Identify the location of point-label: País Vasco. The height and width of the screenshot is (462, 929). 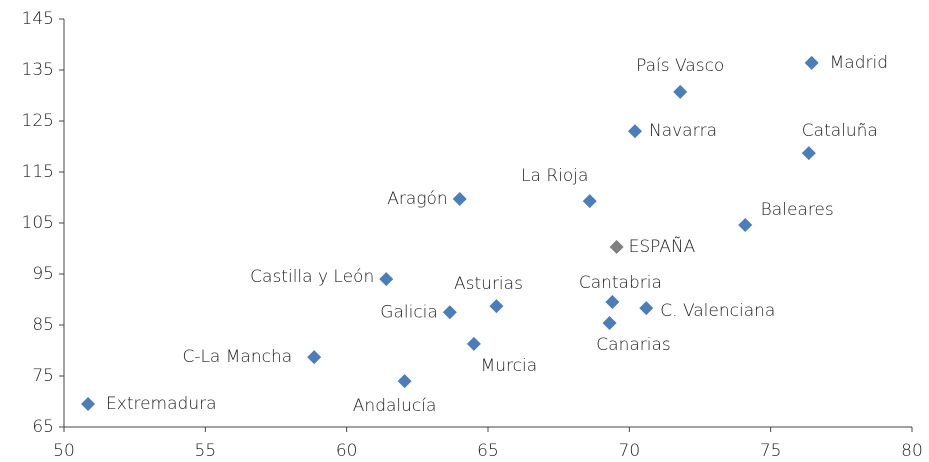
(680, 66).